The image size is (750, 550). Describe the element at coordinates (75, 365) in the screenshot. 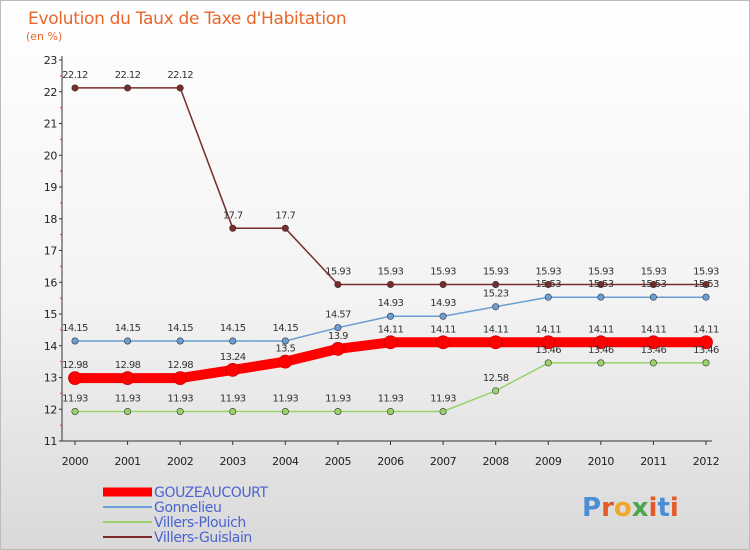

I see `data-label-gouzeaucourt-2000: 12.98` at that location.